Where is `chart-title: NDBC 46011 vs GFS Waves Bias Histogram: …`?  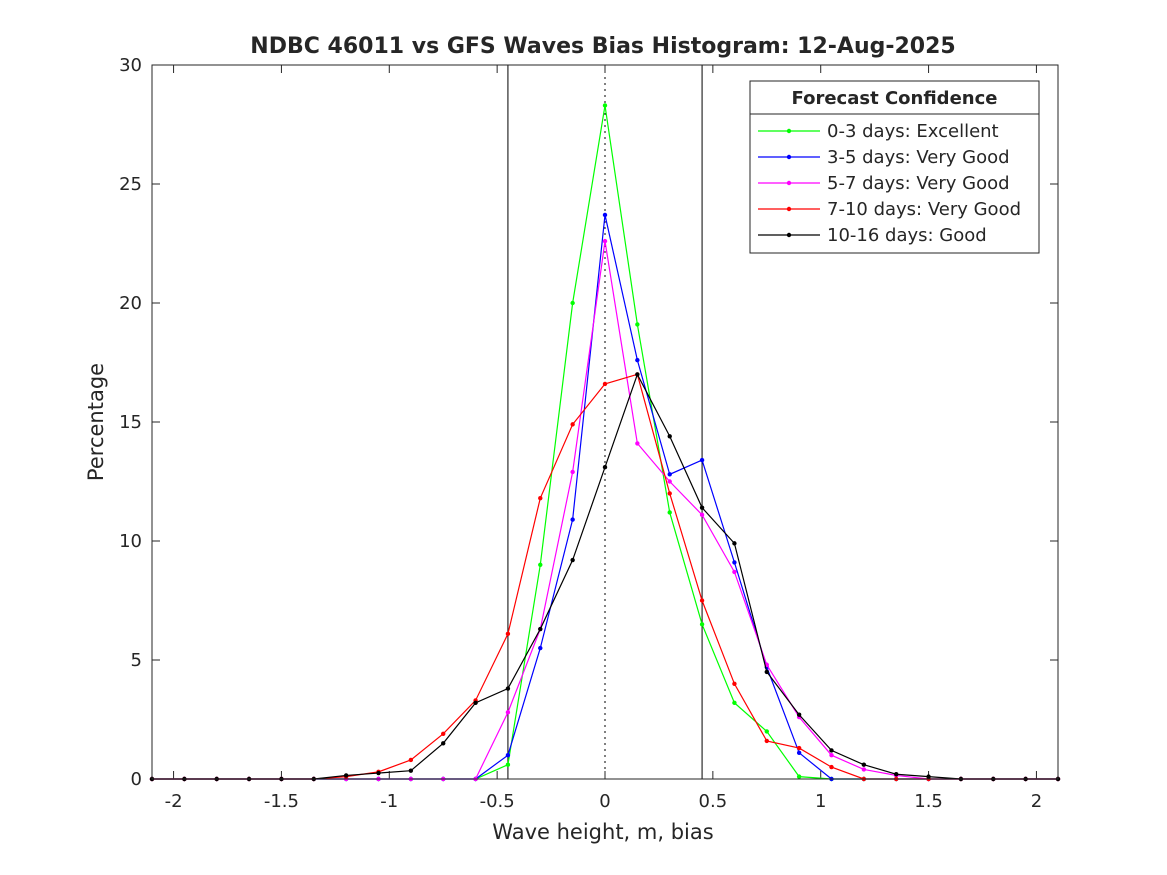 chart-title: NDBC 46011 vs GFS Waves Bias Histogram: … is located at coordinates (602, 46).